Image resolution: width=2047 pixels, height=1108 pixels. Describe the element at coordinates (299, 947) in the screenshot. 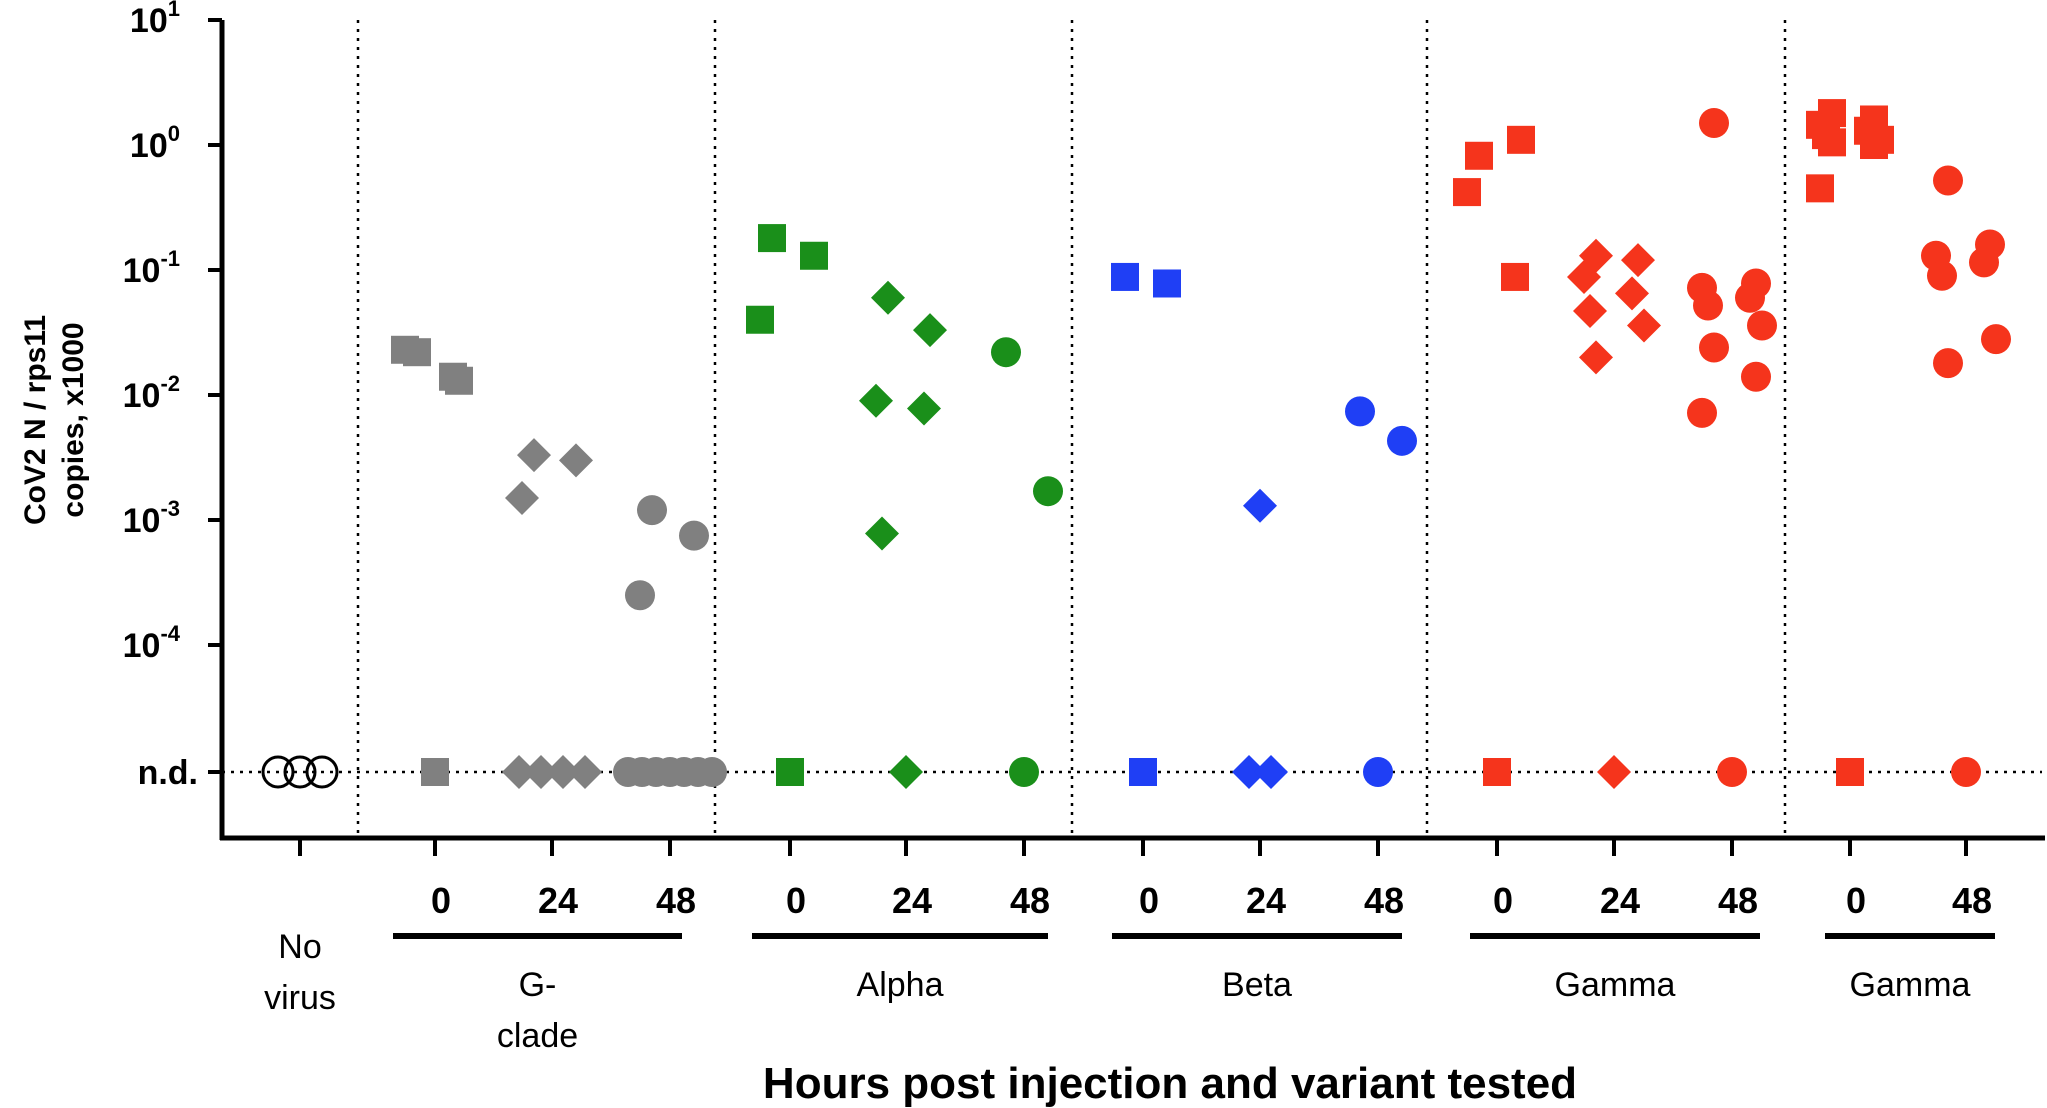

I see `group-label: No` at that location.